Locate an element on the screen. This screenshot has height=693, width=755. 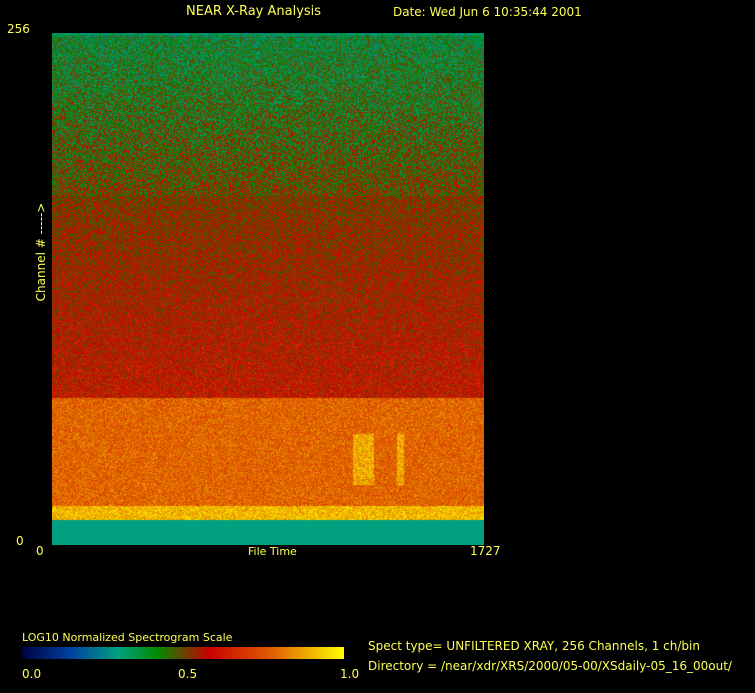
y-tick-min: 0 is located at coordinates (20, 541).